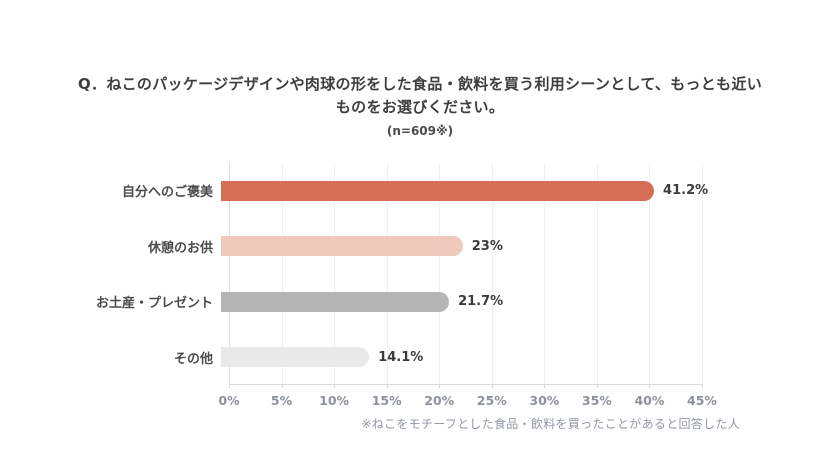 The image size is (840, 457). What do you see at coordinates (457, 357) in the screenshot?
I see `bar-track: 14.1%` at bounding box center [457, 357].